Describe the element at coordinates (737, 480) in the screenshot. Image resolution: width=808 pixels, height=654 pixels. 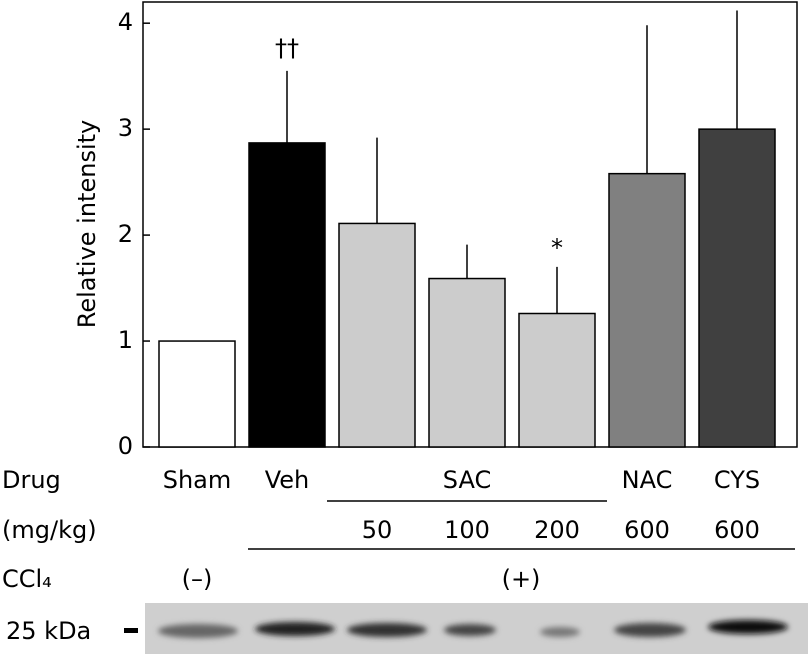
I see `x-tick-label: CYS` at that location.